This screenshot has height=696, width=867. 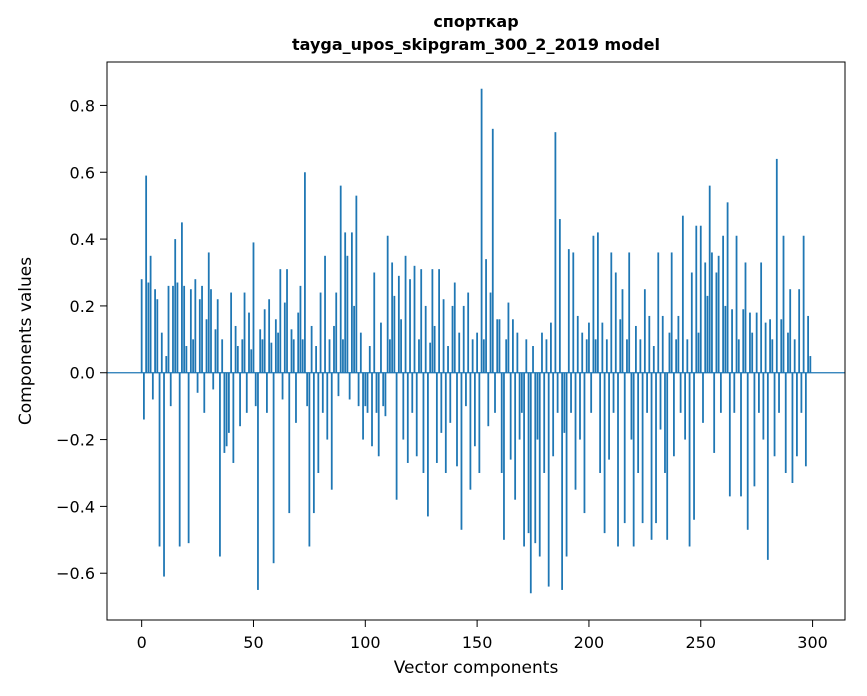 I want to click on x-tick-label: 100, so click(x=365, y=642).